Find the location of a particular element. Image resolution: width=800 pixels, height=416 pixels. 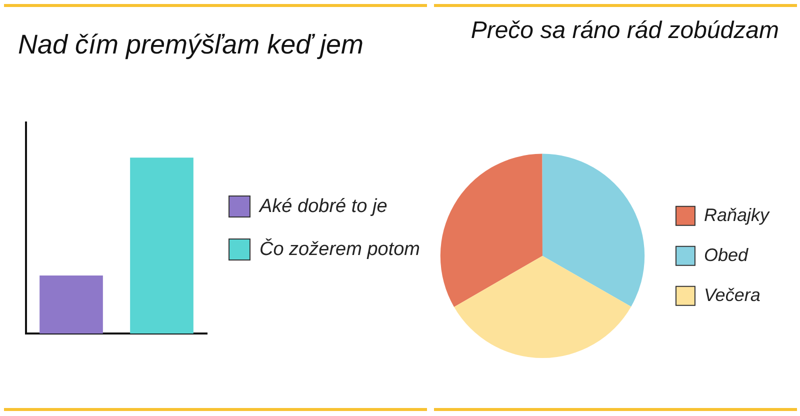

legend-label: Obed is located at coordinates (726, 254).